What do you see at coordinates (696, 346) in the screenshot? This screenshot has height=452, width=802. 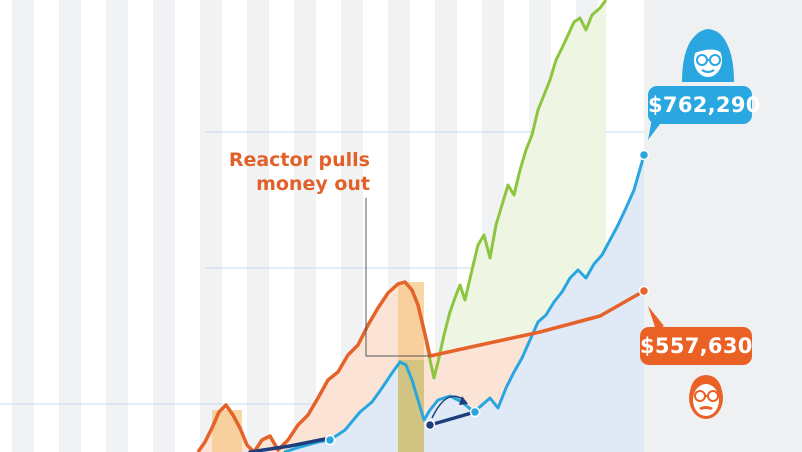 I see `reactor-value-callout: $557,630` at bounding box center [696, 346].